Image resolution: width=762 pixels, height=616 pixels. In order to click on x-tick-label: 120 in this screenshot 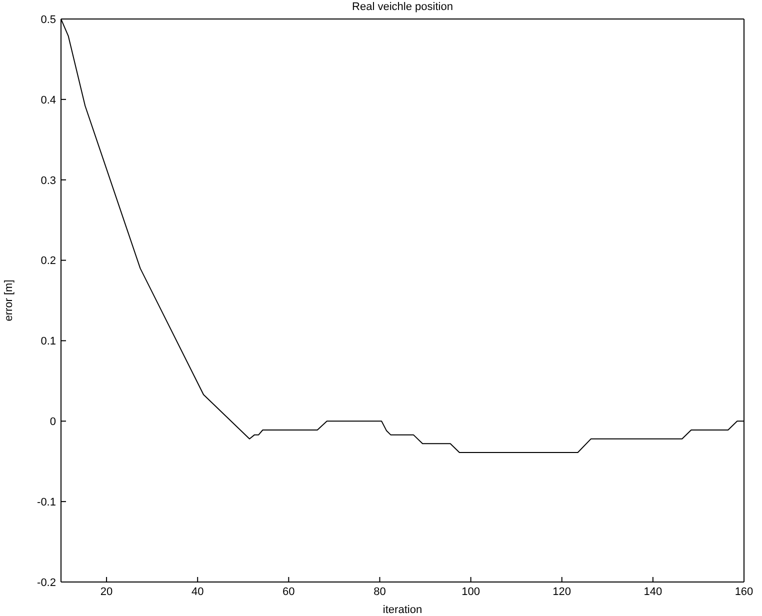, I will do `click(562, 592)`.